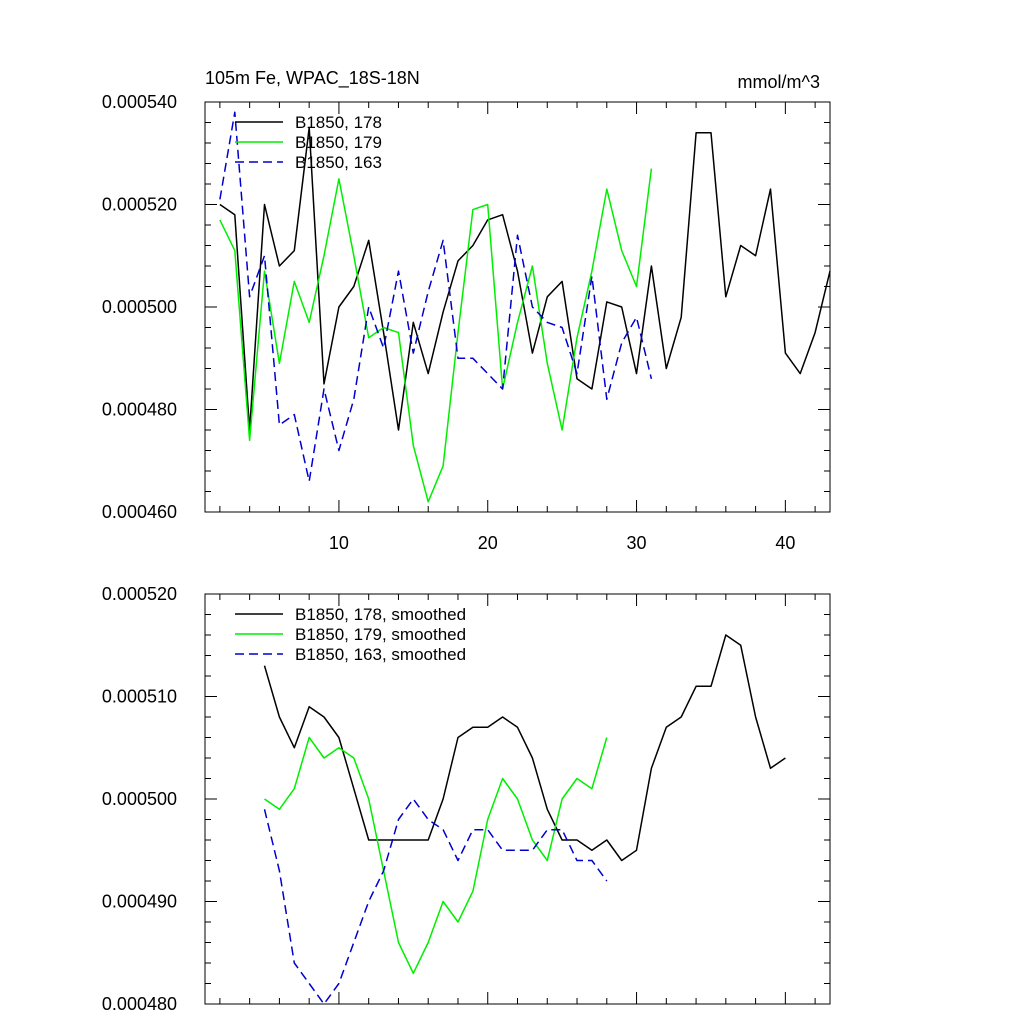 This screenshot has width=1024, height=1024. Describe the element at coordinates (139, 102) in the screenshot. I see `y-tick-label: 0.000540` at that location.